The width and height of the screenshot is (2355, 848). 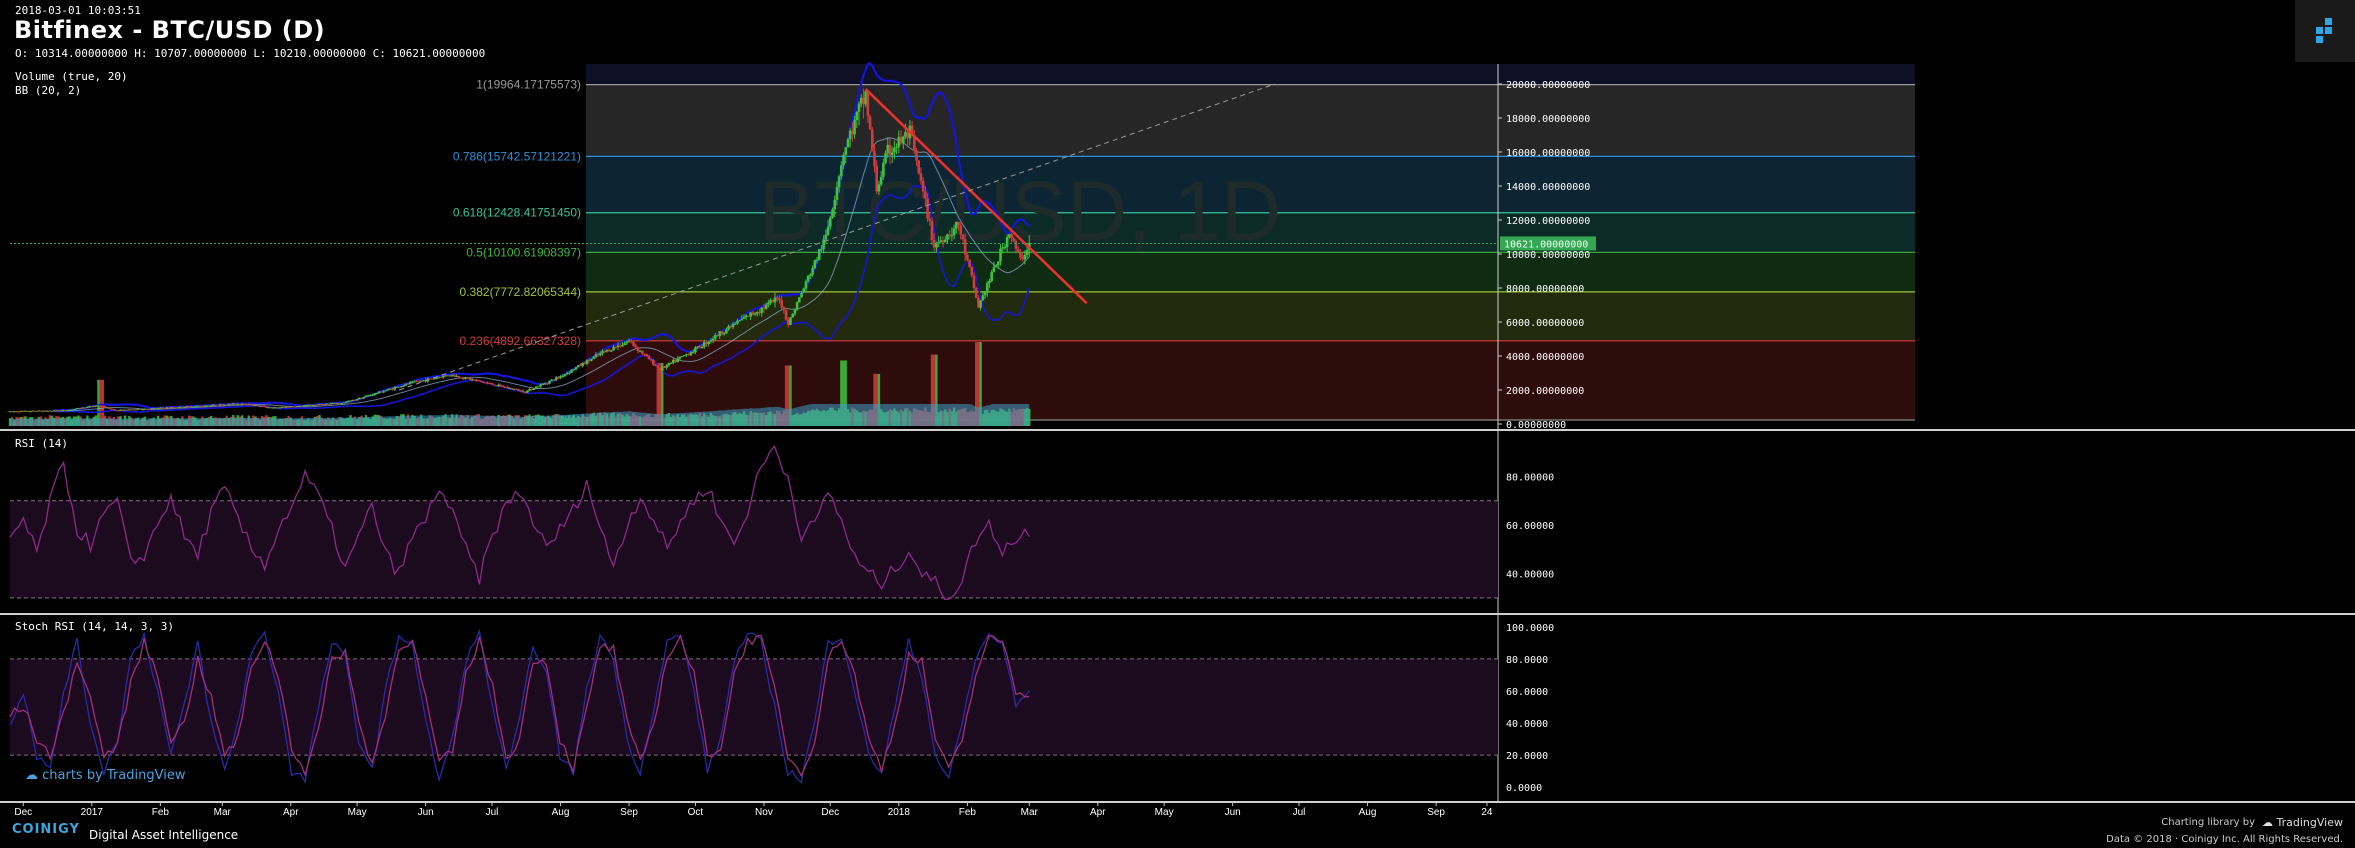 I want to click on coinigy-brand: COINIGY, so click(x=46, y=829).